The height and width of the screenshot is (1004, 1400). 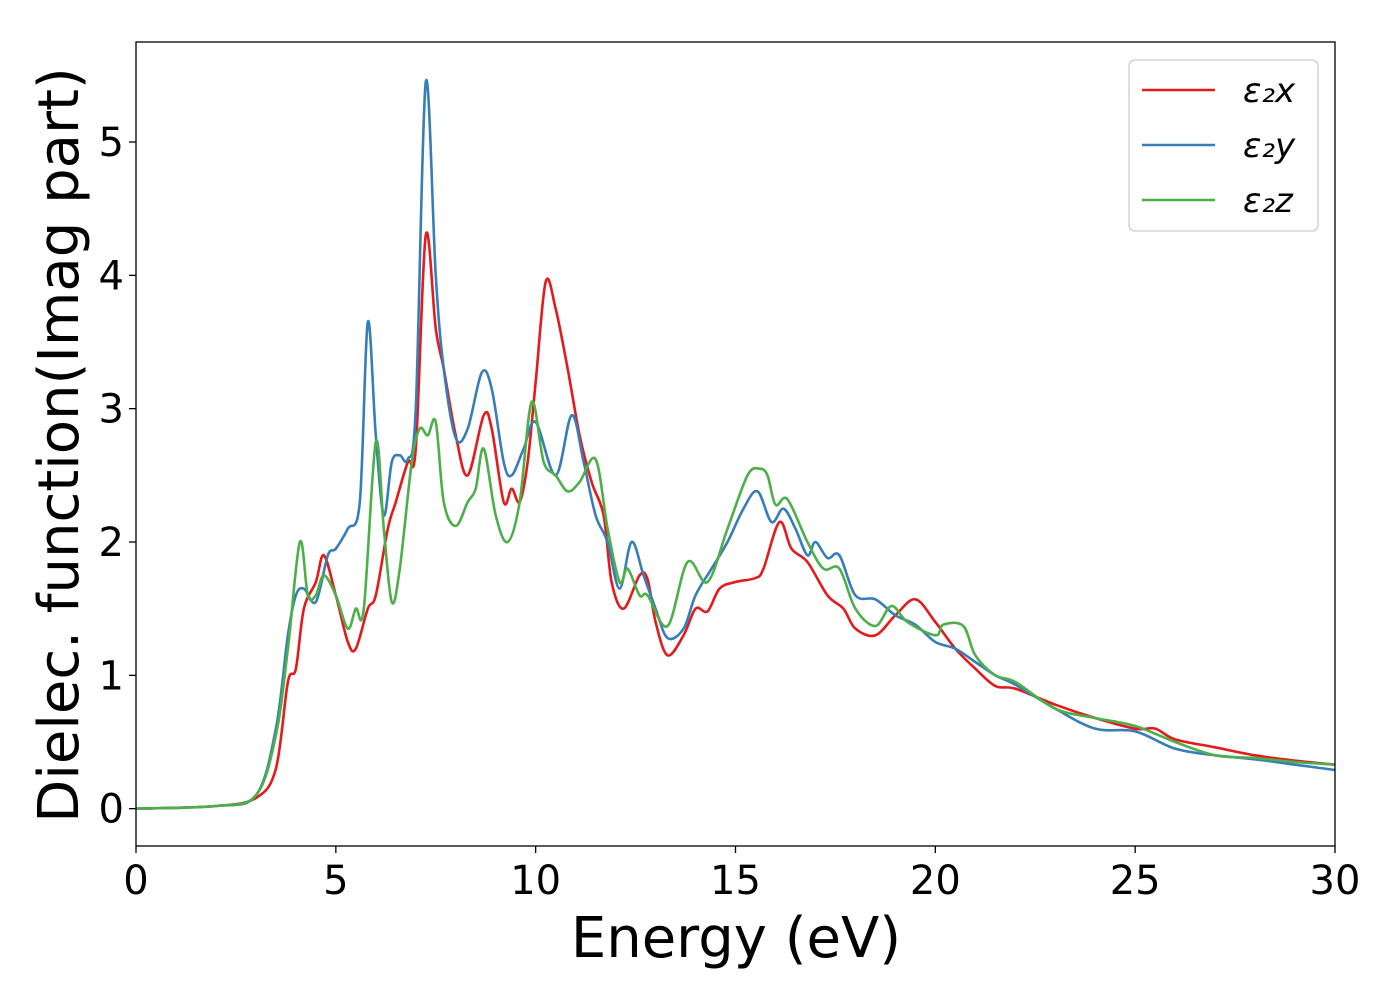 I want to click on x-tick-label: 5, so click(x=335, y=881).